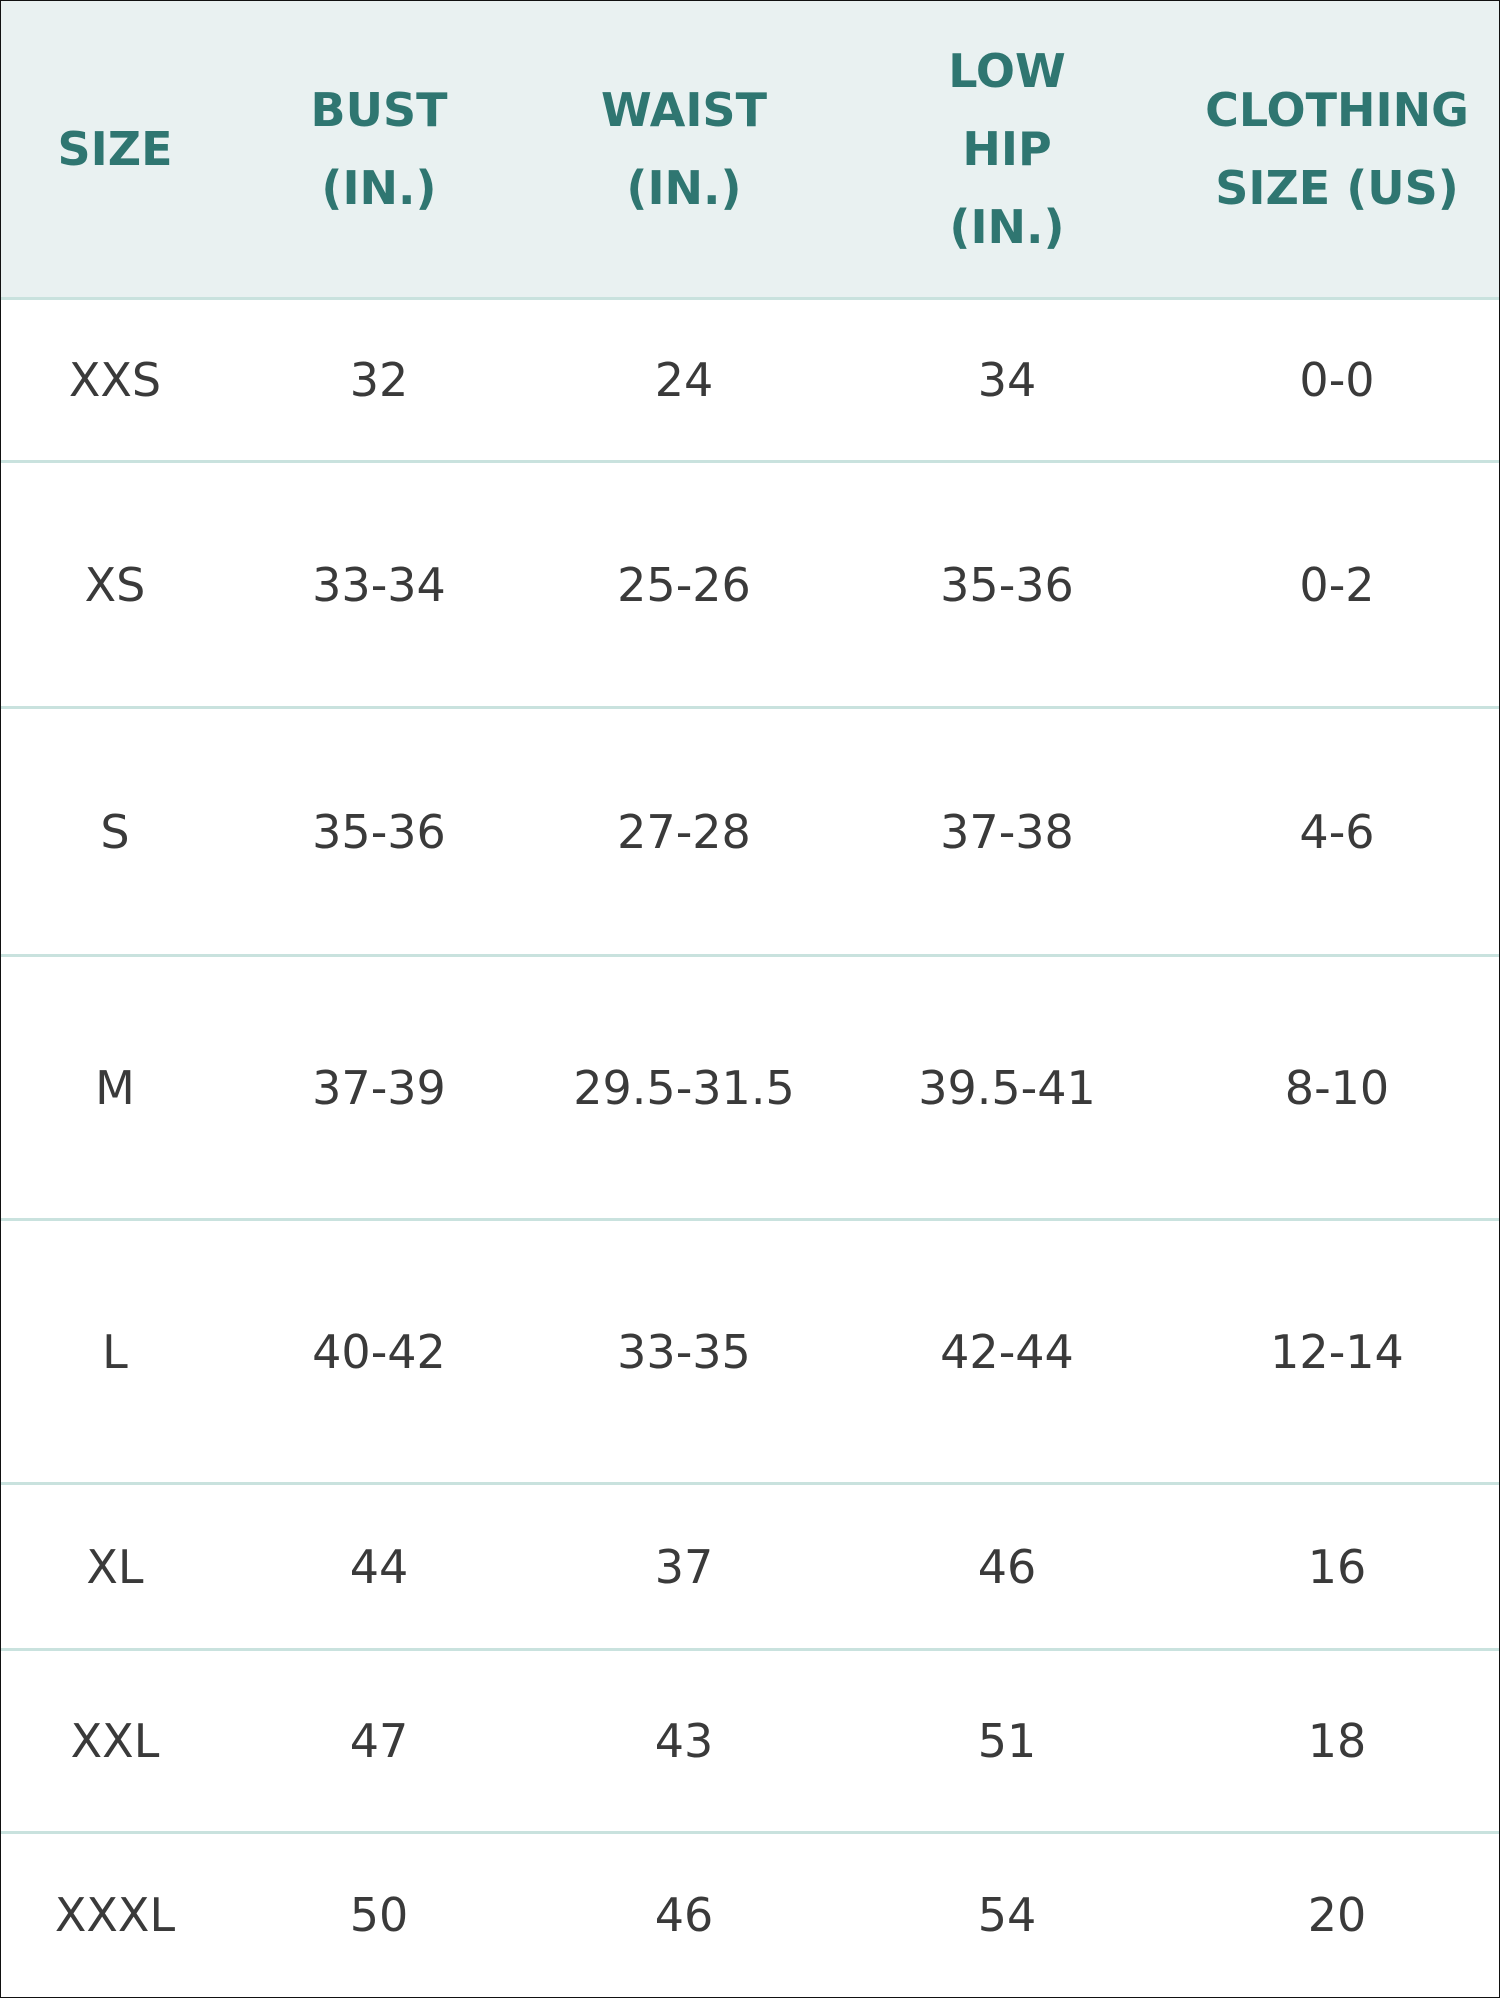  I want to click on header-text: LOW HIP (IN.), so click(1007, 149).